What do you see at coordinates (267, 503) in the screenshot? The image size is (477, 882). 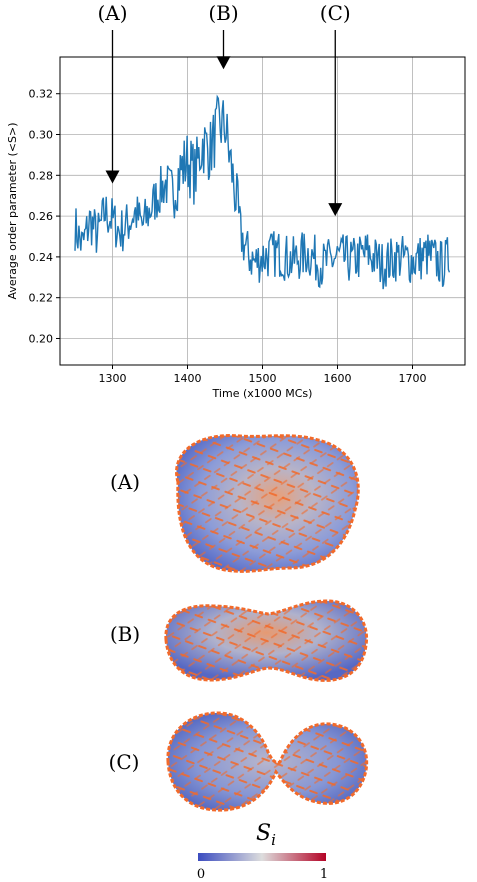 I see `vesicle-shape-a` at bounding box center [267, 503].